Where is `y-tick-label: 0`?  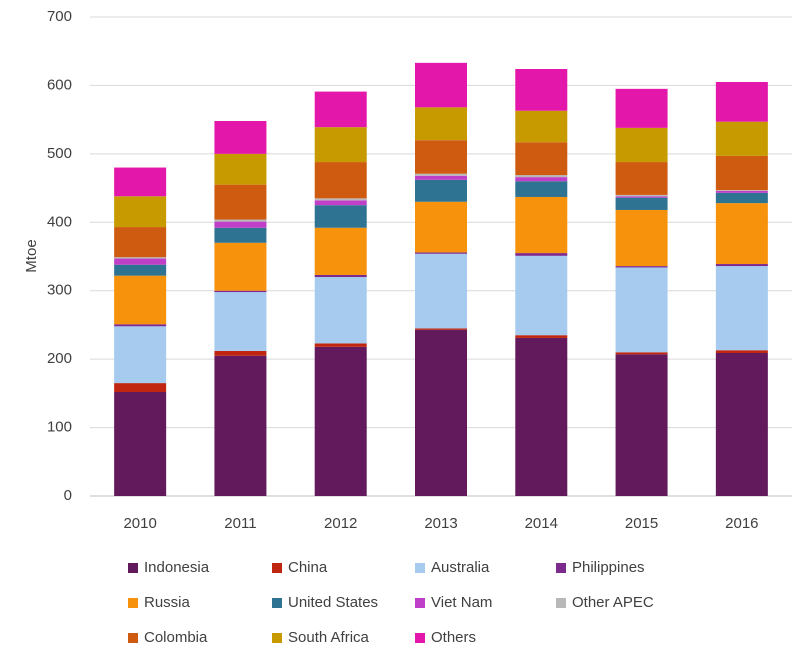 y-tick-label: 0 is located at coordinates (68, 495).